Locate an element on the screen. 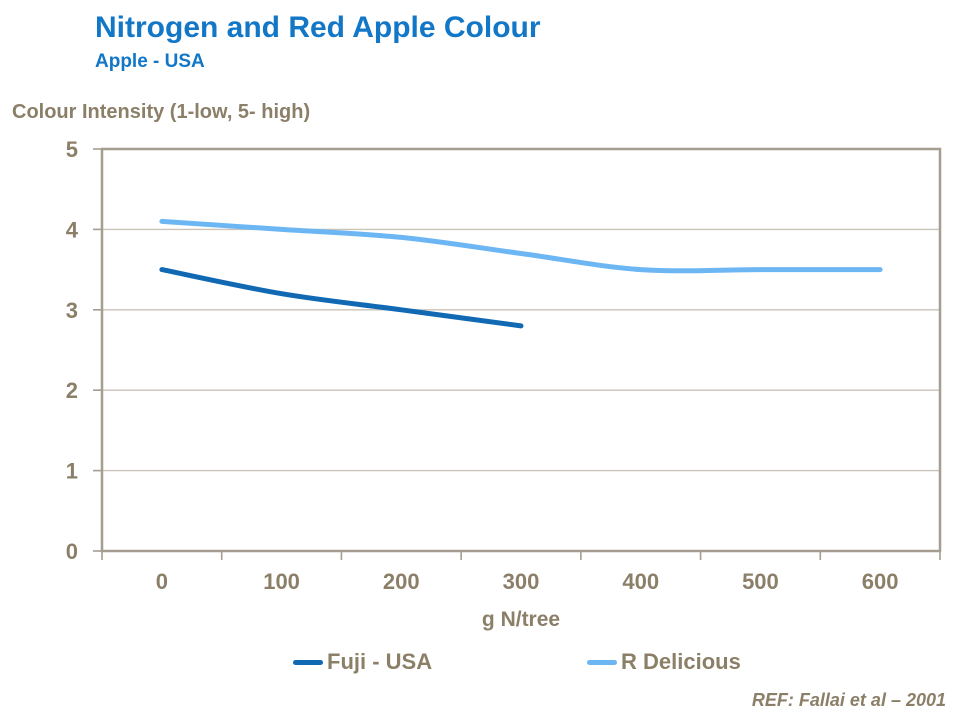 The width and height of the screenshot is (960, 720). legend-item-0: Fuji - USA is located at coordinates (362, 662).